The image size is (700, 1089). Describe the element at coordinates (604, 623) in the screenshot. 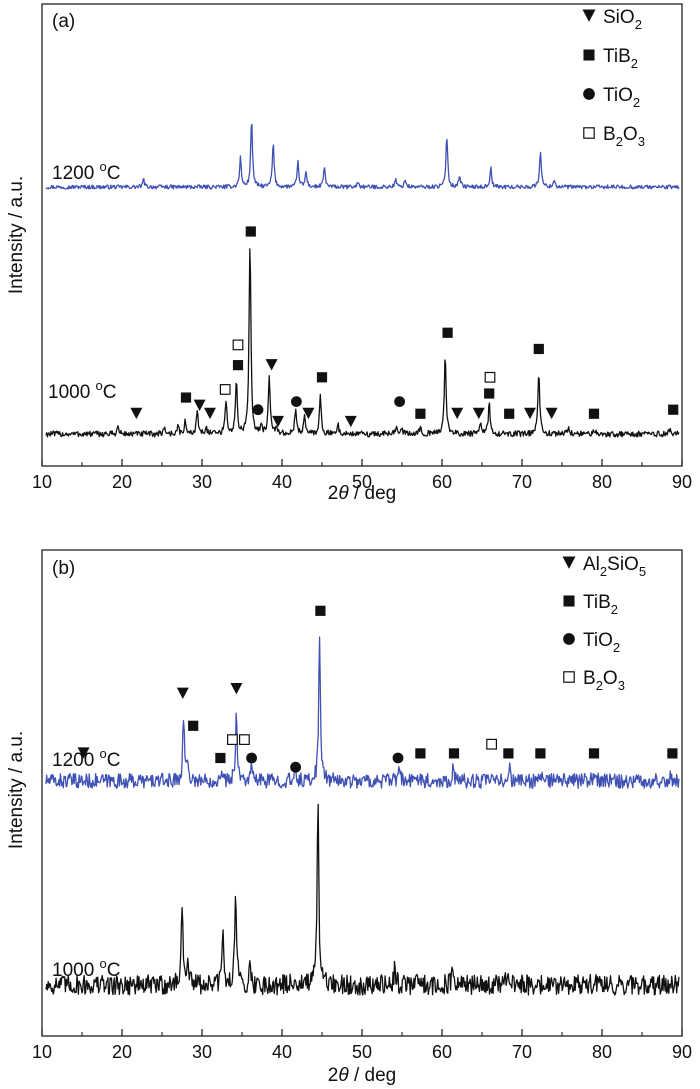

I see `legend: Al2SiO5 TiB2 TiO2 B2O3` at that location.